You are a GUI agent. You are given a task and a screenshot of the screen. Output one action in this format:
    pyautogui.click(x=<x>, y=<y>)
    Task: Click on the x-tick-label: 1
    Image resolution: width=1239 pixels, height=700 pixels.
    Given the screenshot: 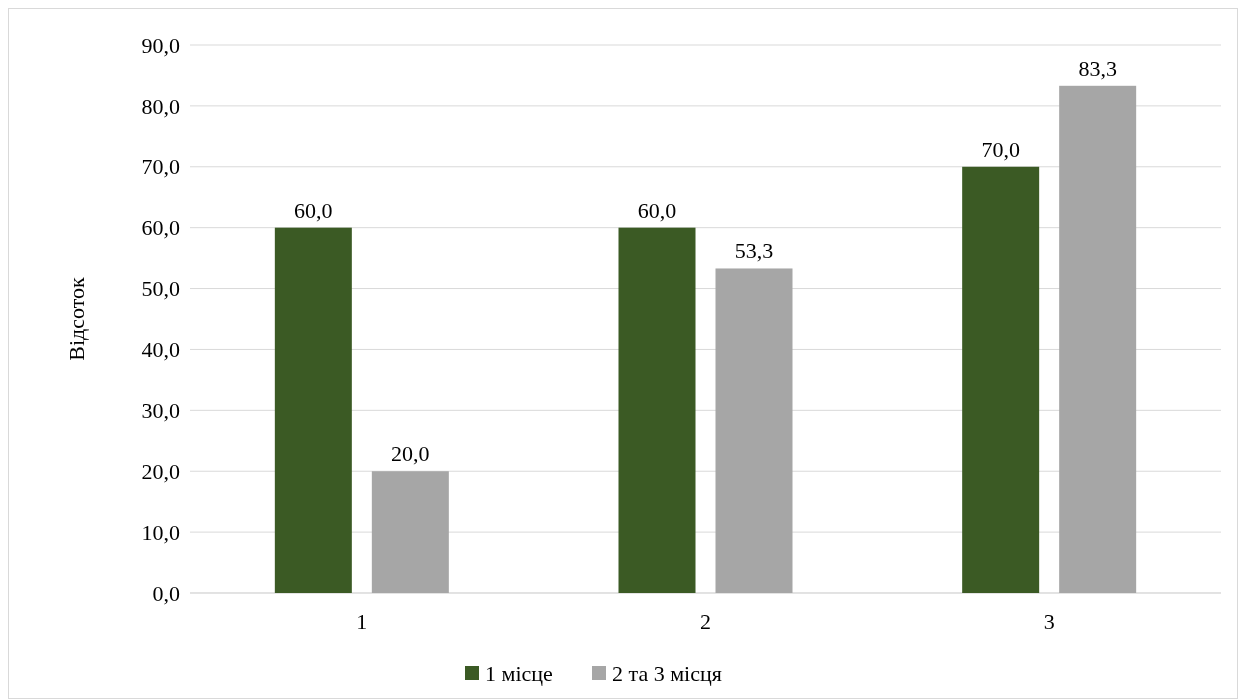 What is the action you would take?
    pyautogui.click(x=362, y=621)
    